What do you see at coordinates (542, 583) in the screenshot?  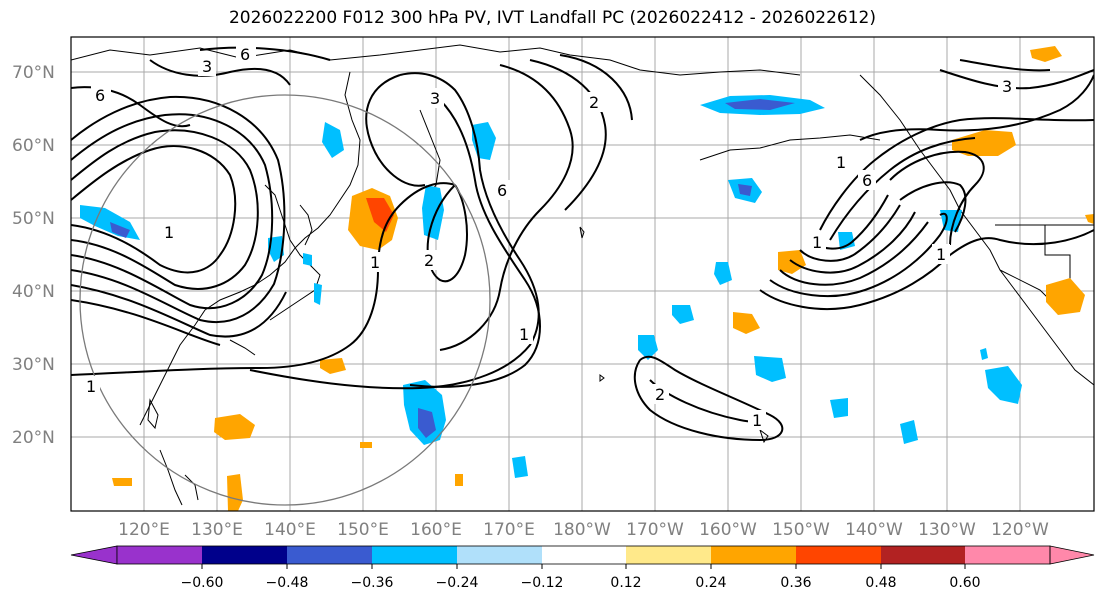 I see `colorbar-tick-label: −0.12` at bounding box center [542, 583].